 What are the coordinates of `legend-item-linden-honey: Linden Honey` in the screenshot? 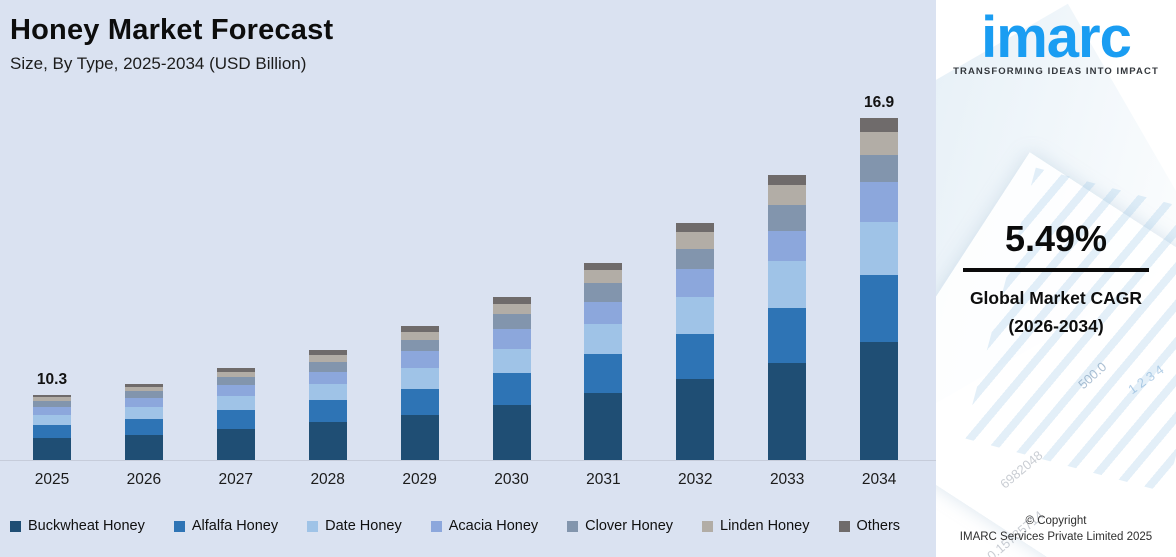 It's located at (756, 526).